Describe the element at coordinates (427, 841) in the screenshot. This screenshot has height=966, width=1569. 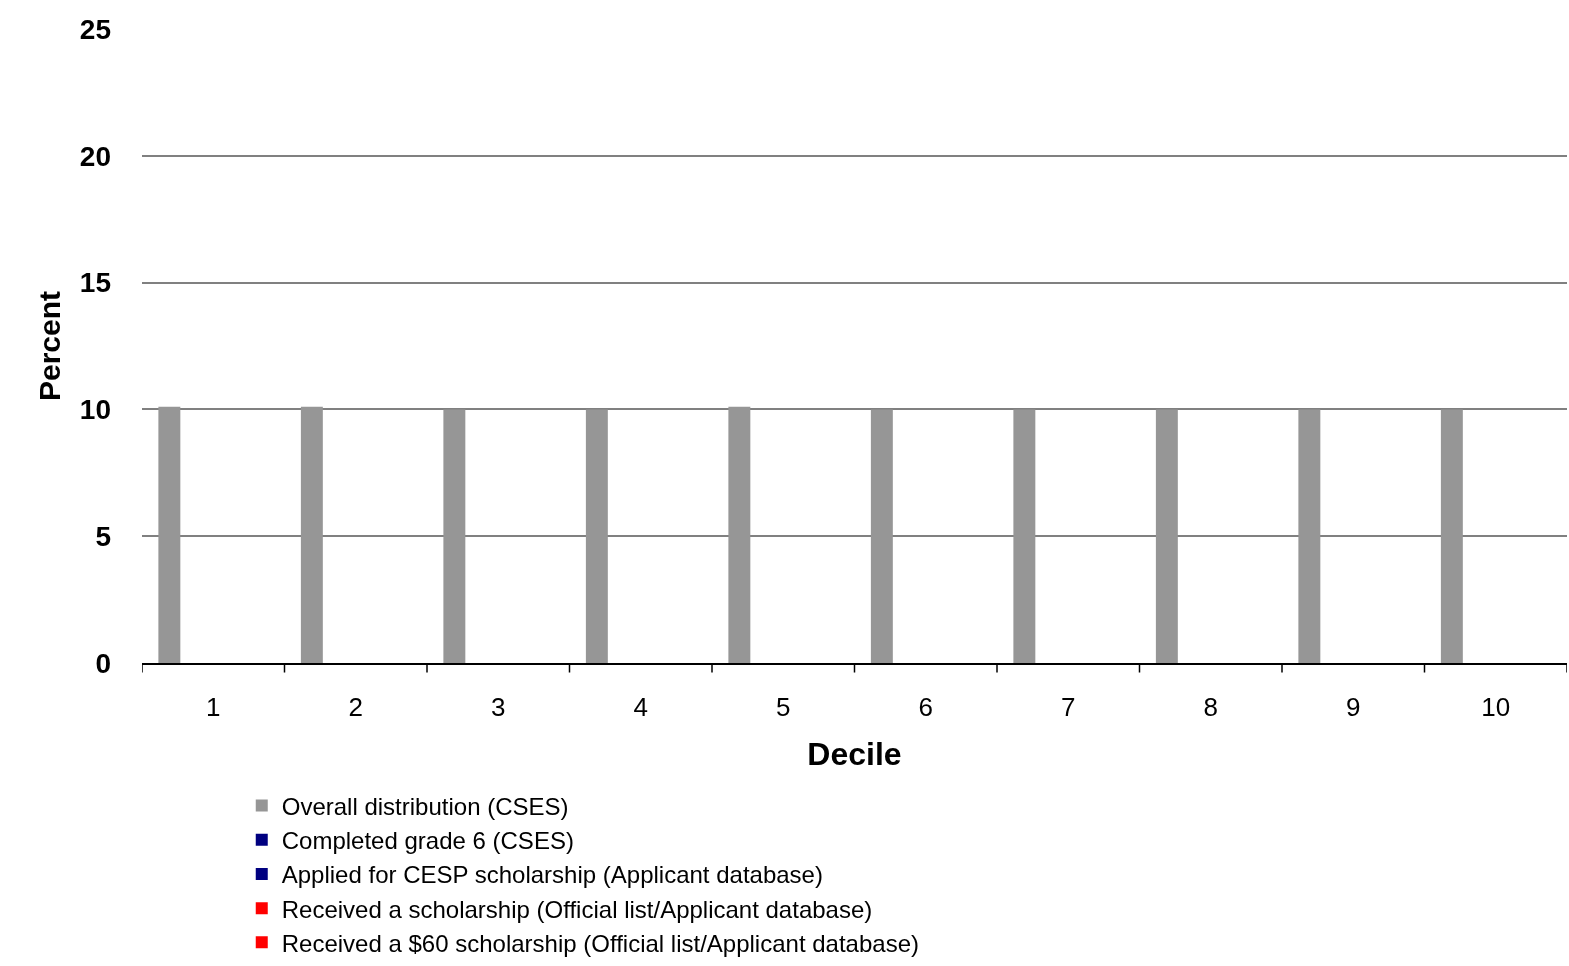
I see `legend-label: Completed grade 6 (CSES)` at that location.